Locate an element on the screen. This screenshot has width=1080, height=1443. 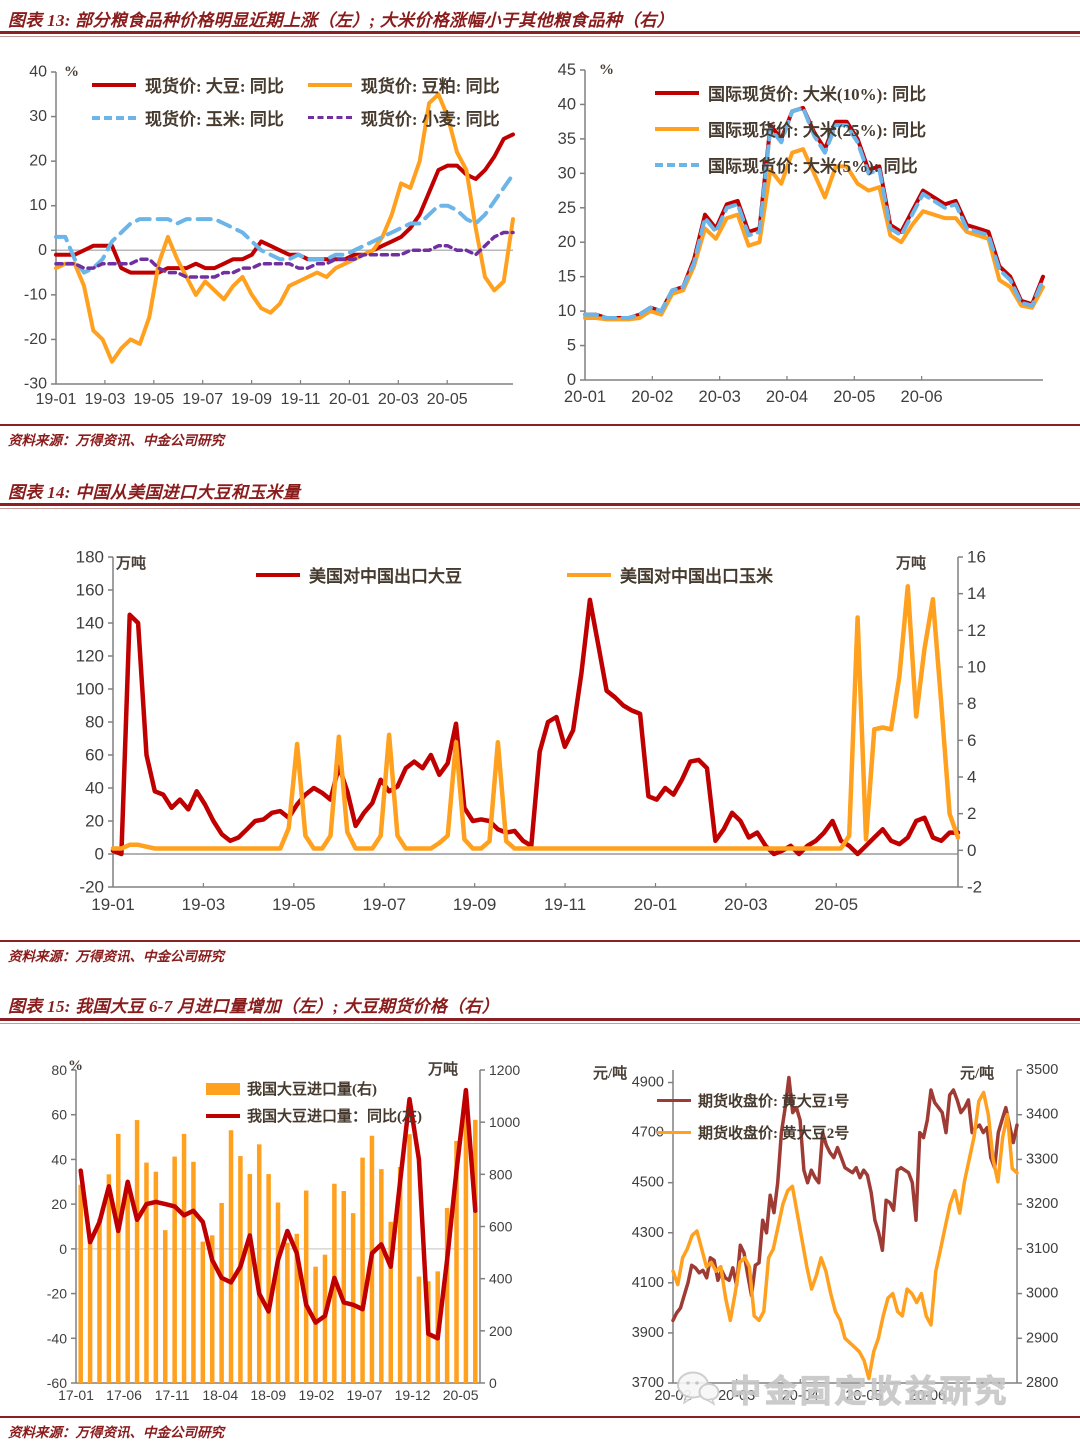
svg-text: 6 is located at coordinates (971, 740).